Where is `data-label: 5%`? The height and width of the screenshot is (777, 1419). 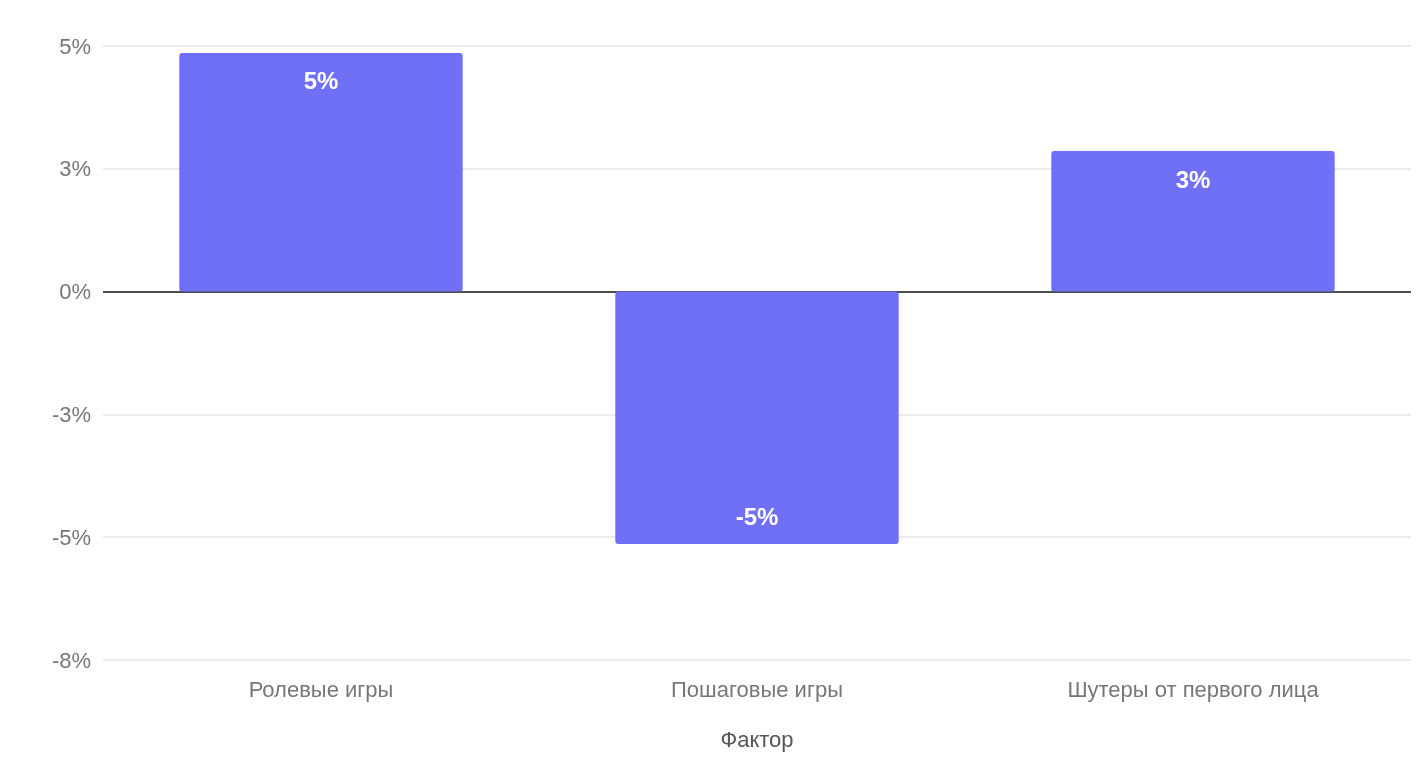 data-label: 5% is located at coordinates (321, 81).